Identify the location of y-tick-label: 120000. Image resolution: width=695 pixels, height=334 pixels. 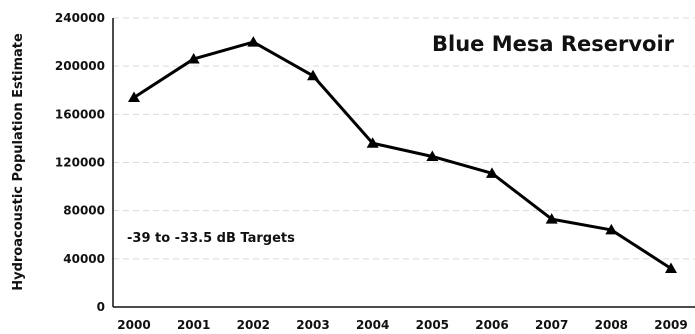
(80, 163).